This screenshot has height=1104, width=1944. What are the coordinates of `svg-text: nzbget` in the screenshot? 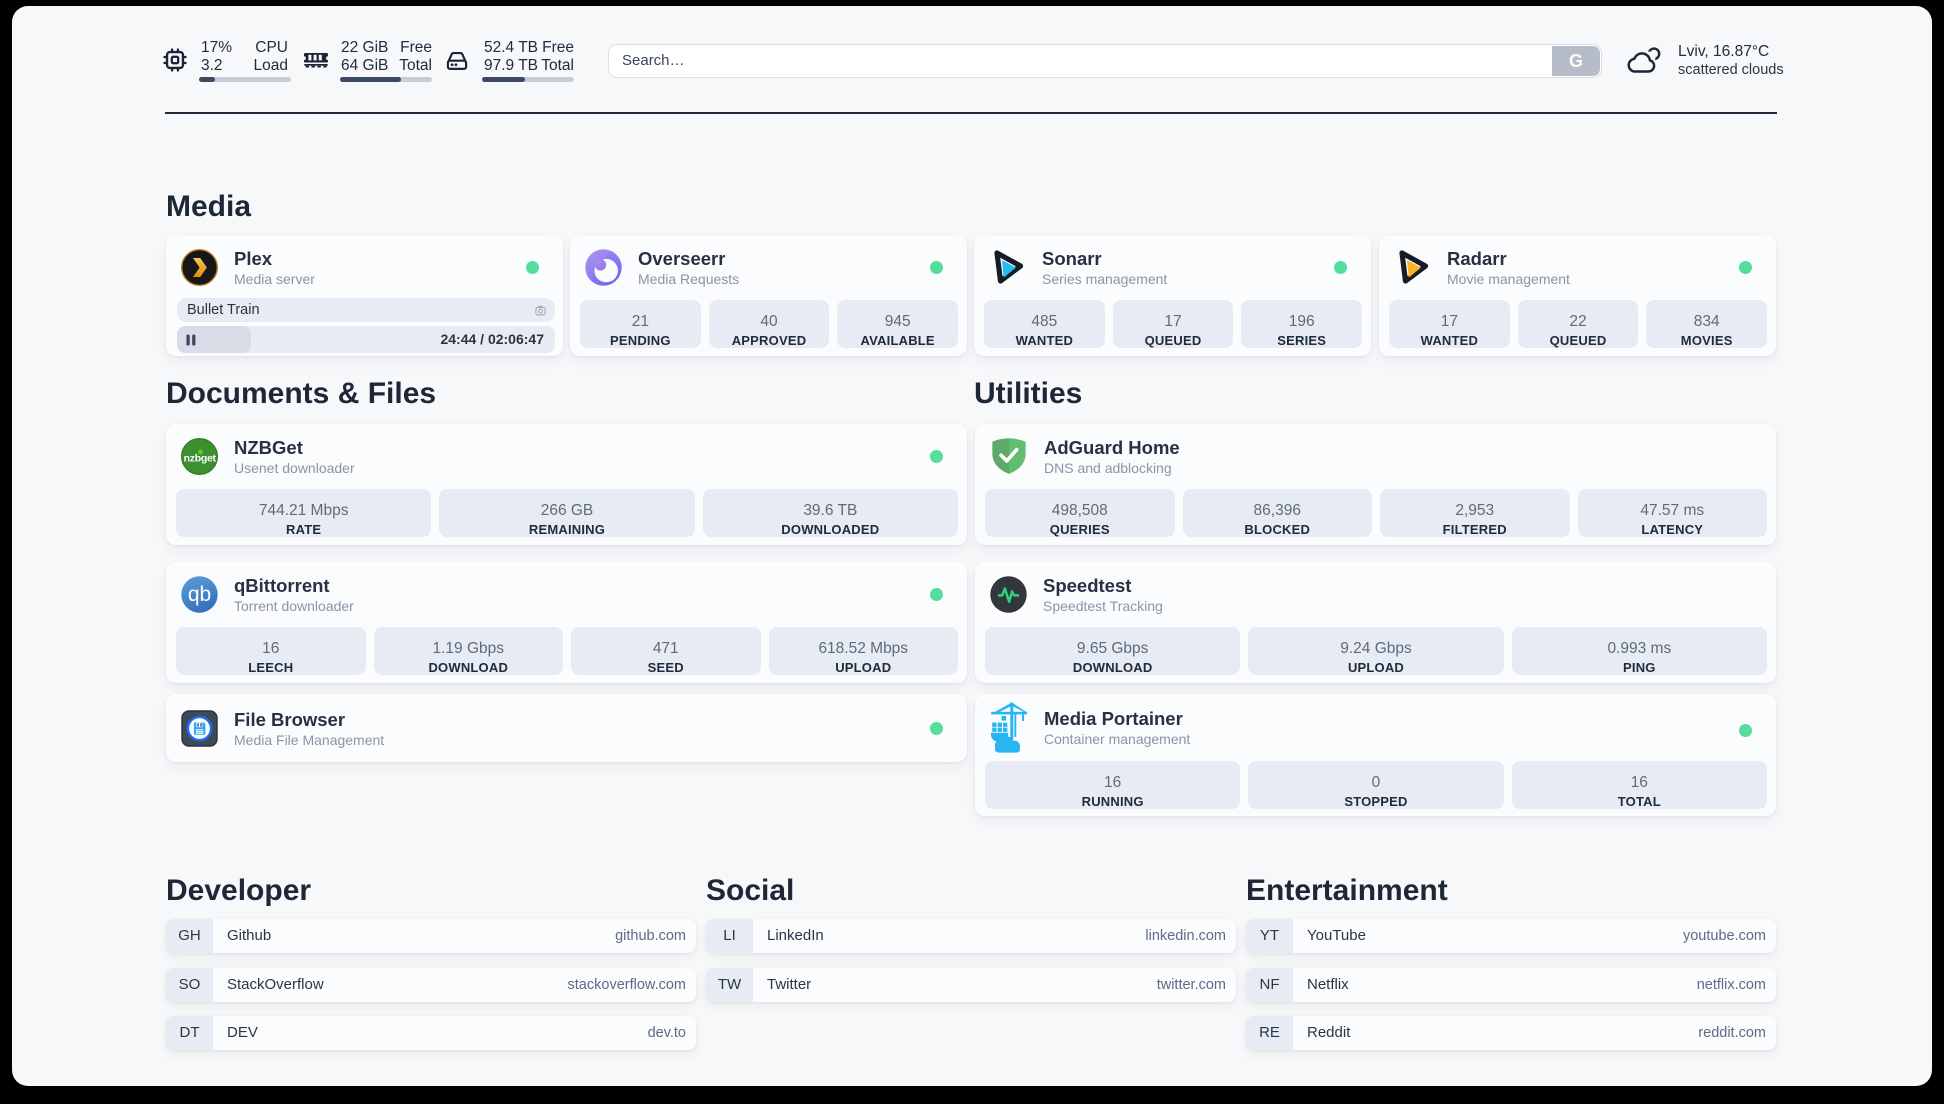 It's located at (200, 458).